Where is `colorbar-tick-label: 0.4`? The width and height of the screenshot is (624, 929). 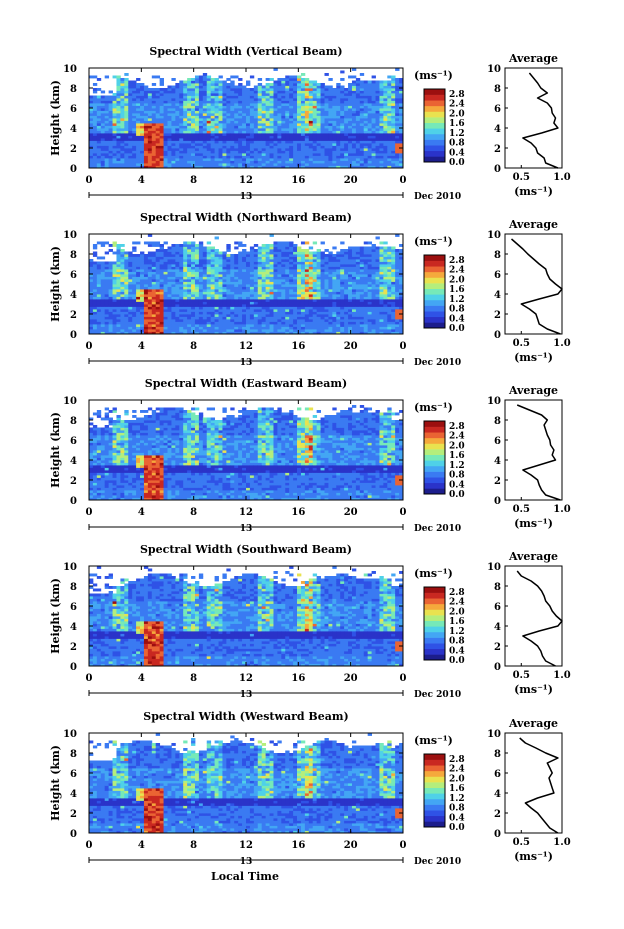 colorbar-tick-label: 0.4 is located at coordinates (457, 153).